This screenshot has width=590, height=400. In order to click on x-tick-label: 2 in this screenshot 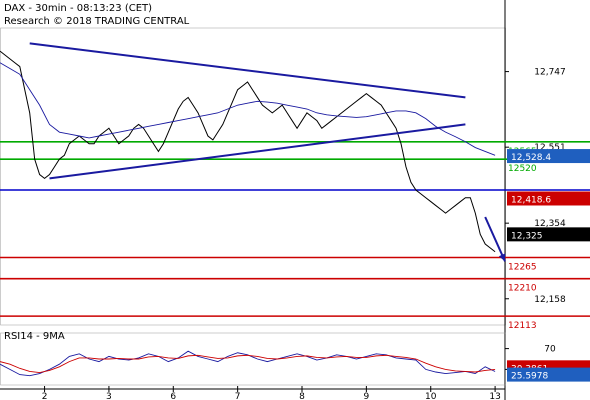, I will do `click(45, 396)`.